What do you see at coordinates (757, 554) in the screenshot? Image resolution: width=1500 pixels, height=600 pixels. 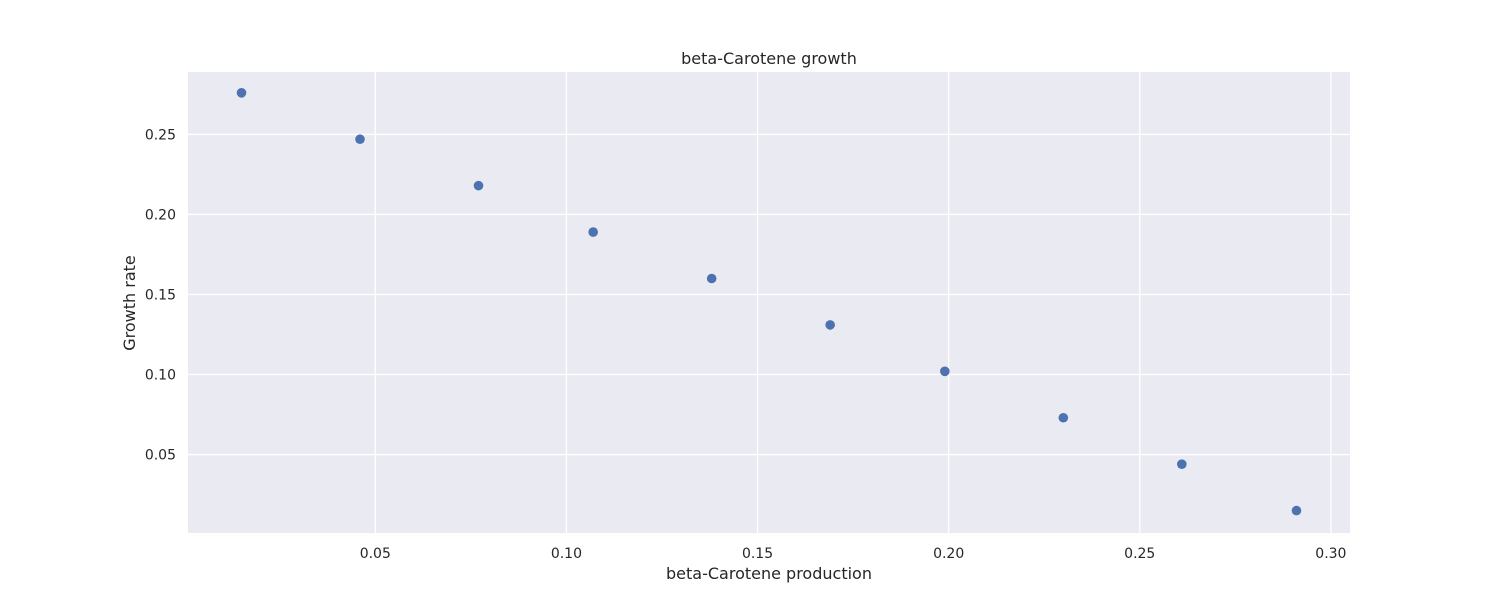 I see `x-tick-label: 0.15` at bounding box center [757, 554].